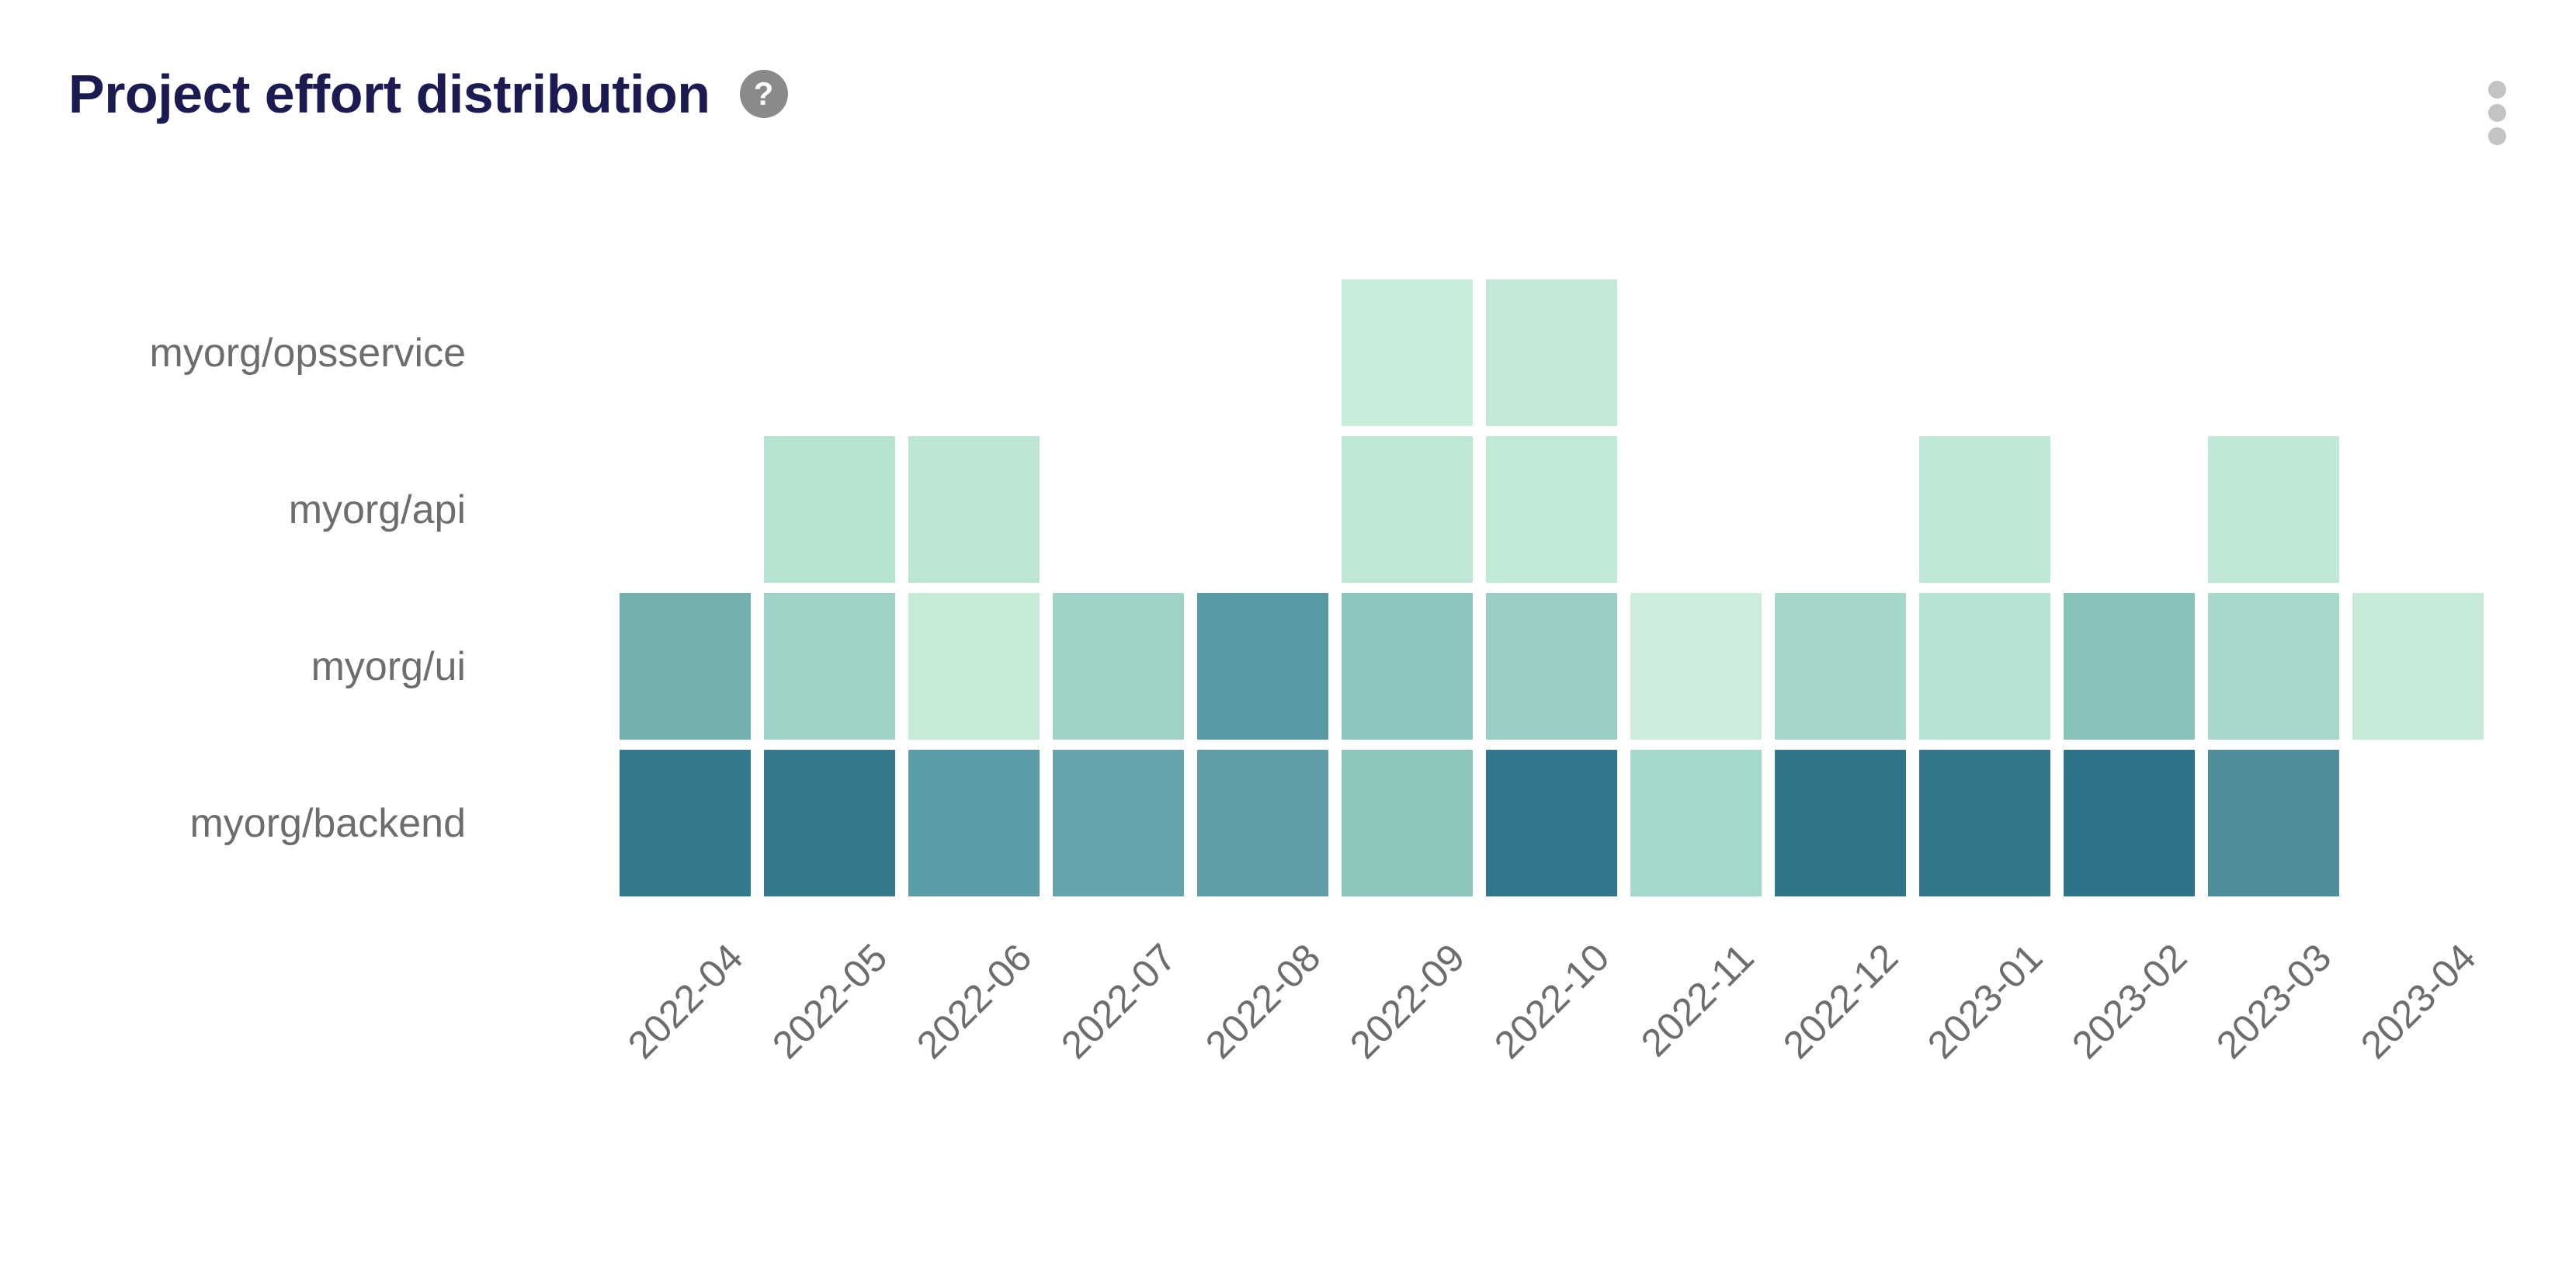  I want to click on x-axis-label-2023-04: 2023-04, so click(2418, 1001).